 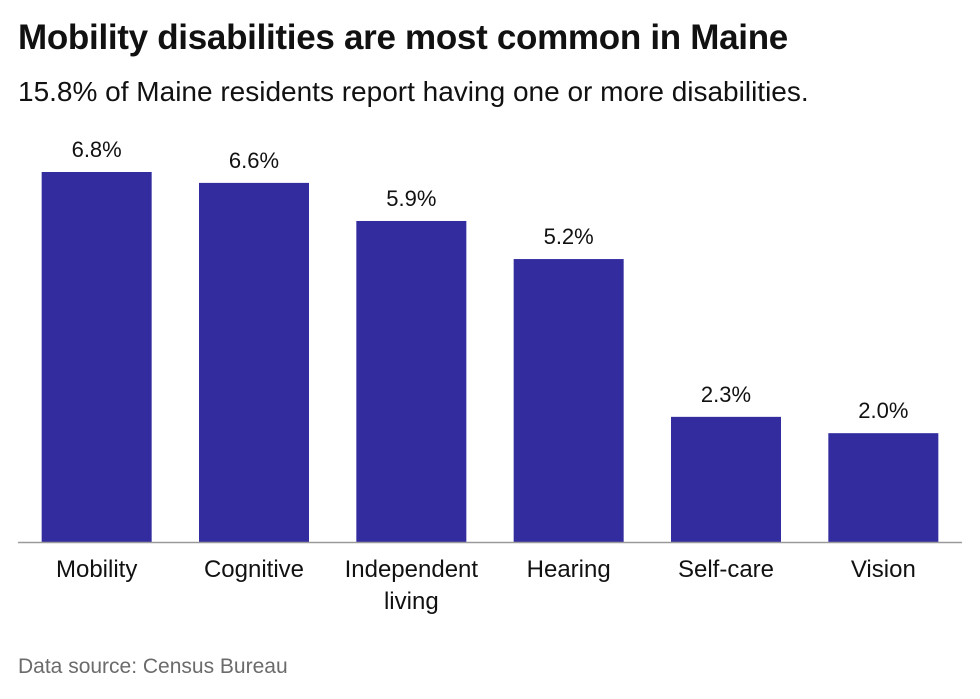 I want to click on category-label-1: Cognitive, so click(x=254, y=569).